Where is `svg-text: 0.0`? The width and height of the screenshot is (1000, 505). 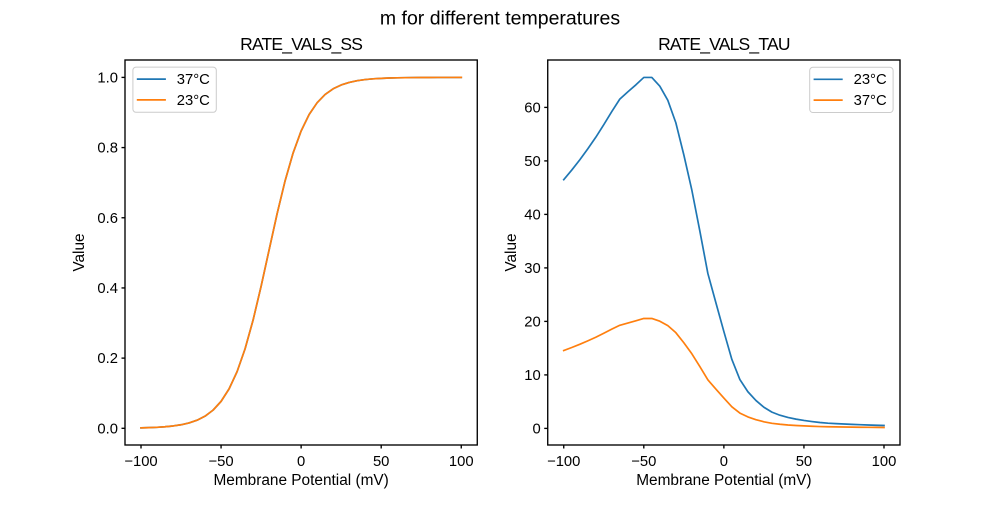 svg-text: 0.0 is located at coordinates (107, 429).